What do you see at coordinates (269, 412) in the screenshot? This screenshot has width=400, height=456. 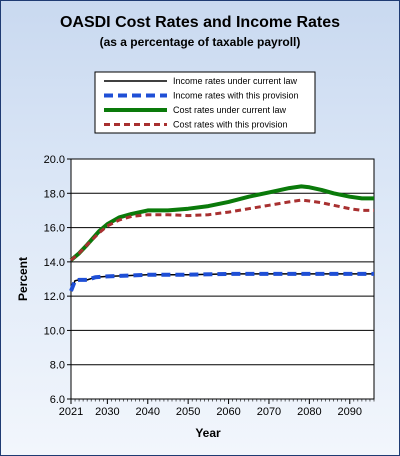 I see `x-tick-label-5: 2070` at bounding box center [269, 412].